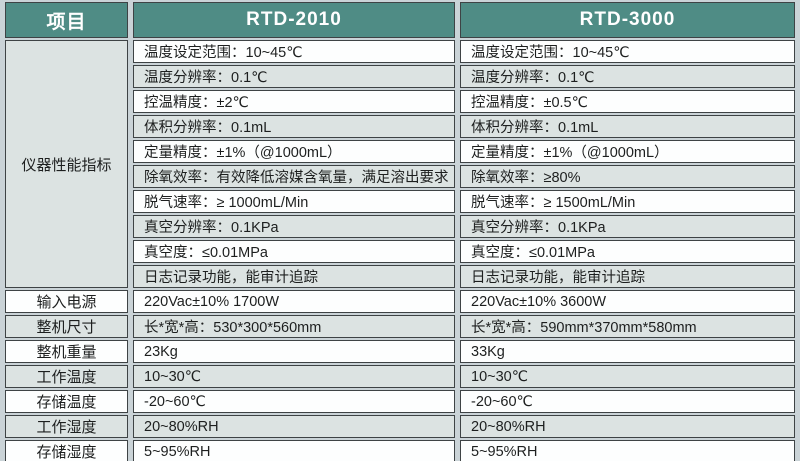 This screenshot has height=461, width=800. I want to click on row-label-power: 输入电源, so click(66, 301).